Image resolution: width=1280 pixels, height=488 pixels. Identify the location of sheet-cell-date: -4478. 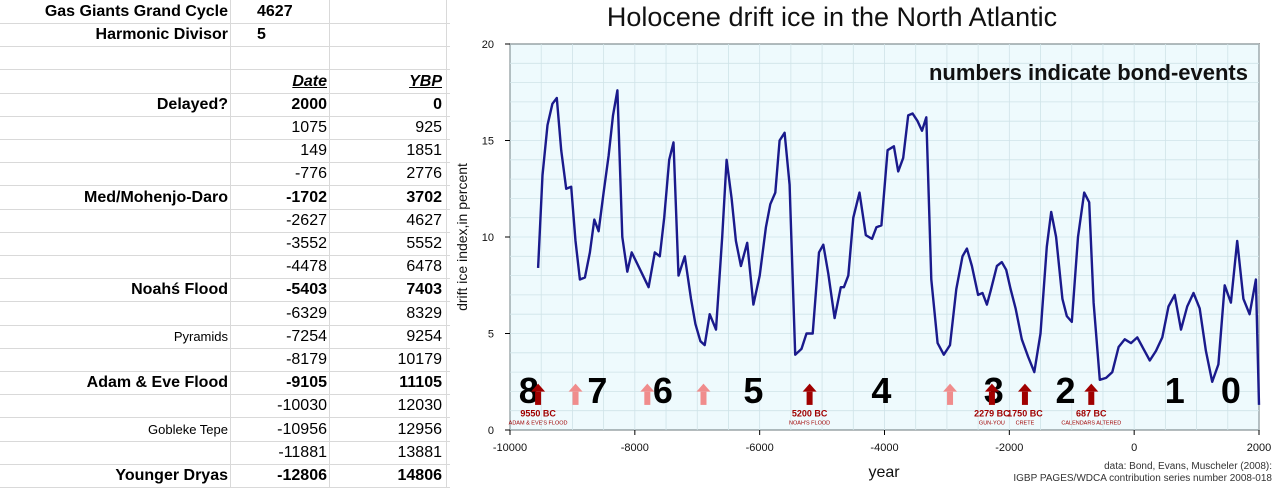
(306, 267).